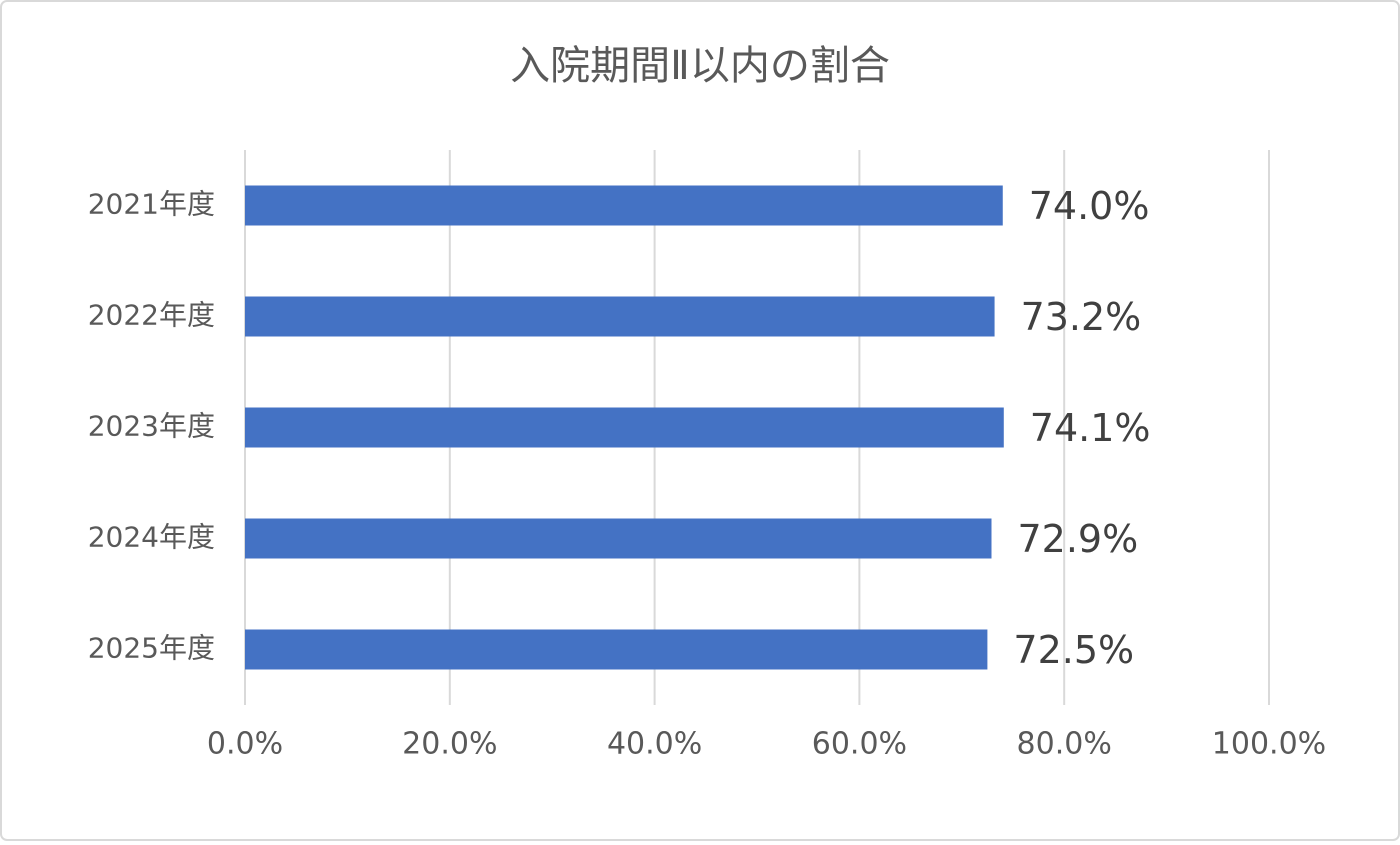 This screenshot has height=845, width=1400. I want to click on x-tick-label: 100.0%, so click(1269, 744).